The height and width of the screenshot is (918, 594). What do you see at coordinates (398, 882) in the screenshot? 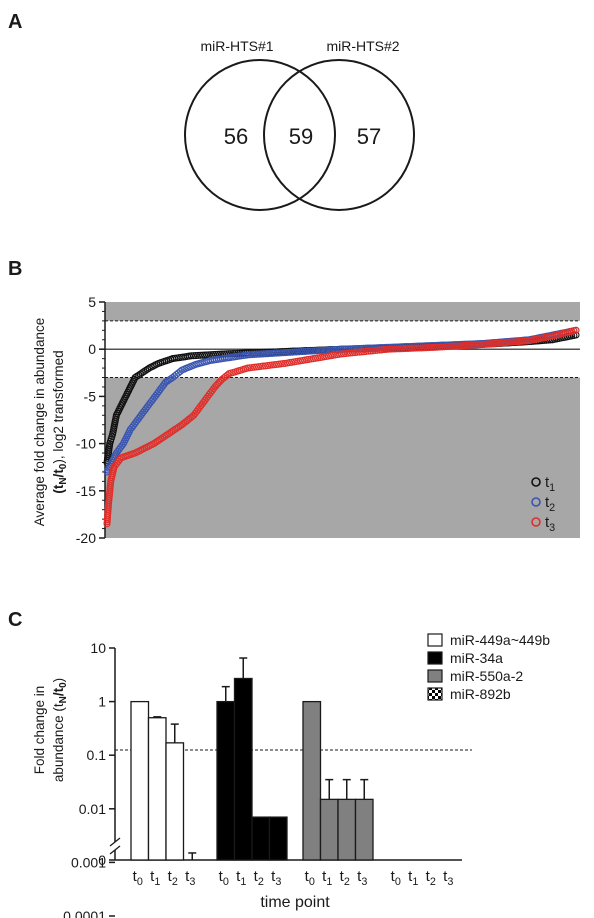
I see `x-tick-label-sub: 0` at bounding box center [398, 882].